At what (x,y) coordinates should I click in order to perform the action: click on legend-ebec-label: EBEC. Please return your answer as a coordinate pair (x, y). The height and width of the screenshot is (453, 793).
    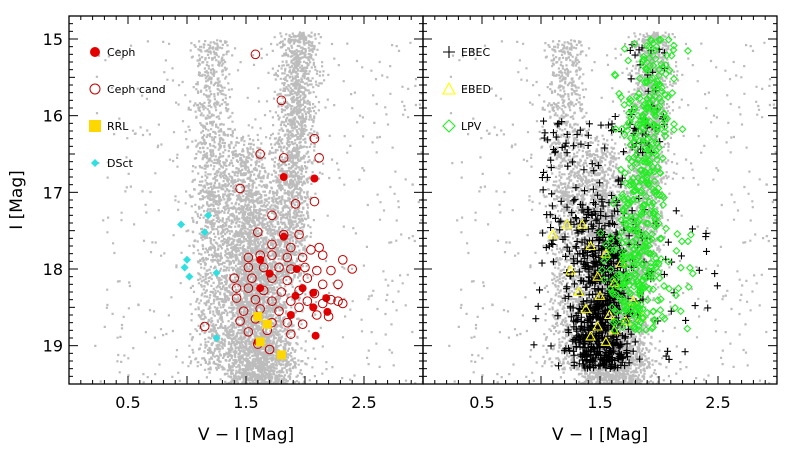
    Looking at the image, I should click on (475, 52).